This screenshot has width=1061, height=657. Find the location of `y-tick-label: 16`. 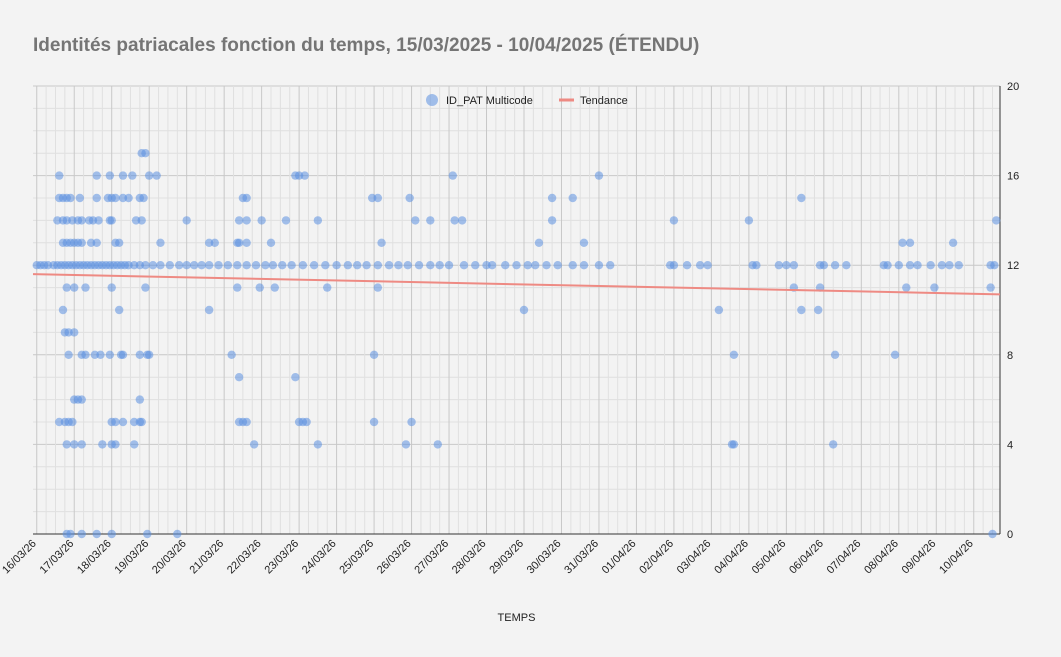

y-tick-label: 16 is located at coordinates (1013, 177).